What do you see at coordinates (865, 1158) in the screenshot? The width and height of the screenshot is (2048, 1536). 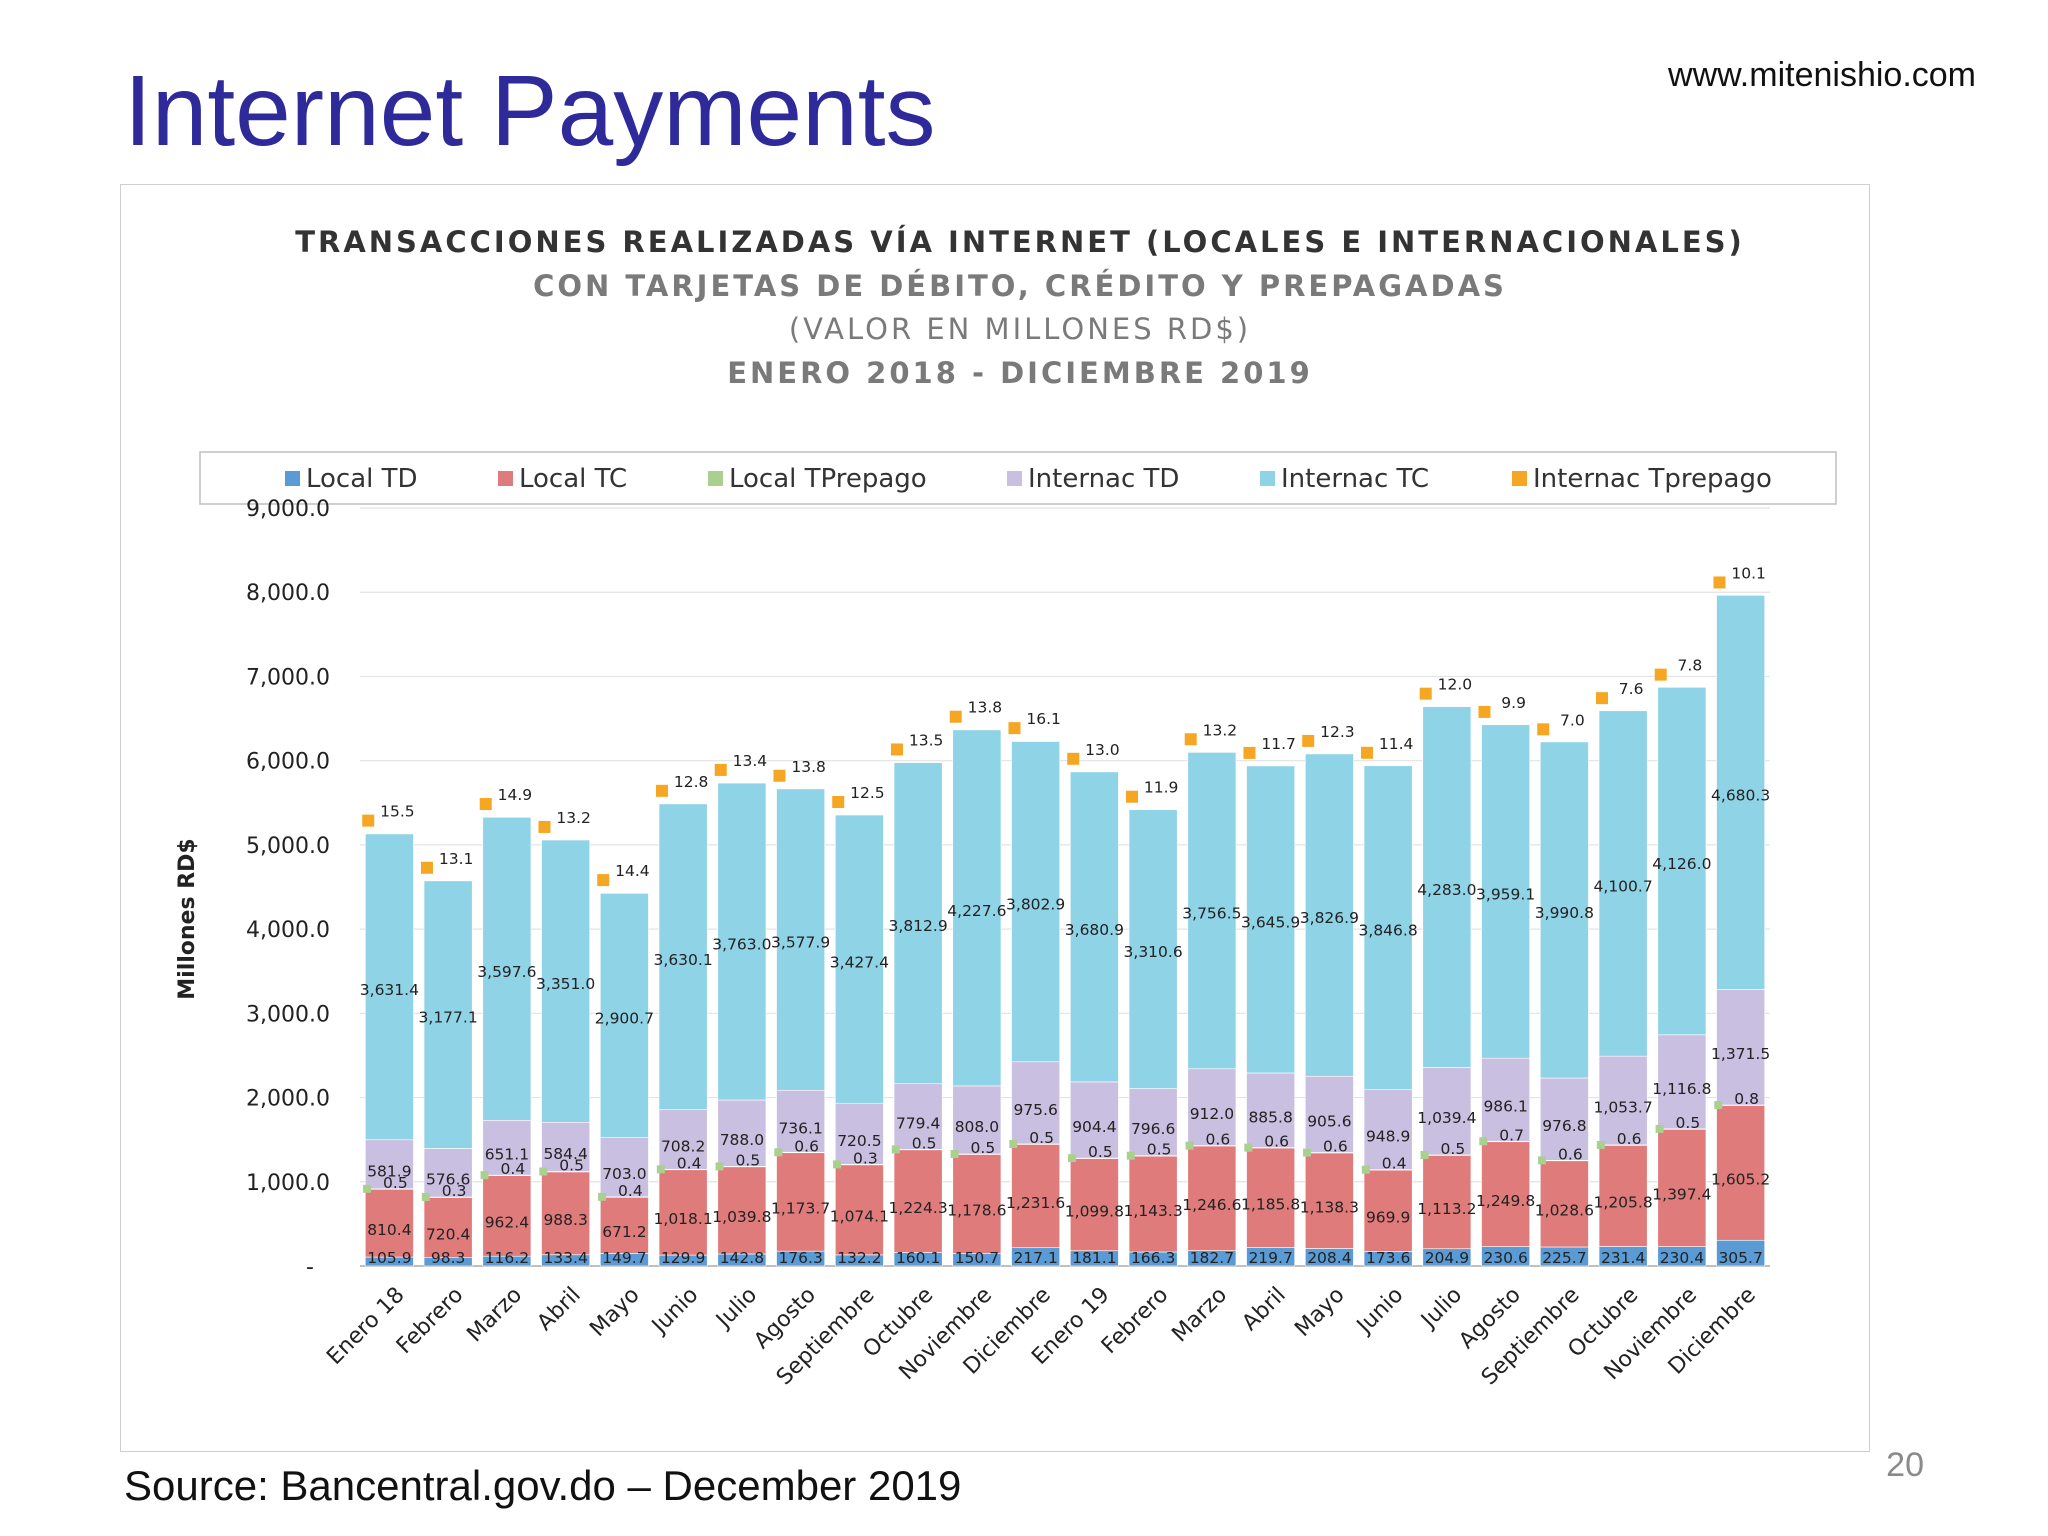 I see `data-label: 0.3` at bounding box center [865, 1158].